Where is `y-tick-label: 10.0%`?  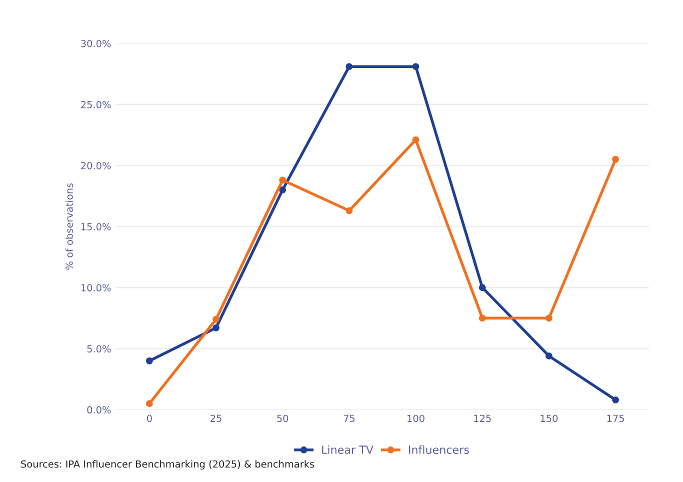
y-tick-label: 10.0% is located at coordinates (96, 288).